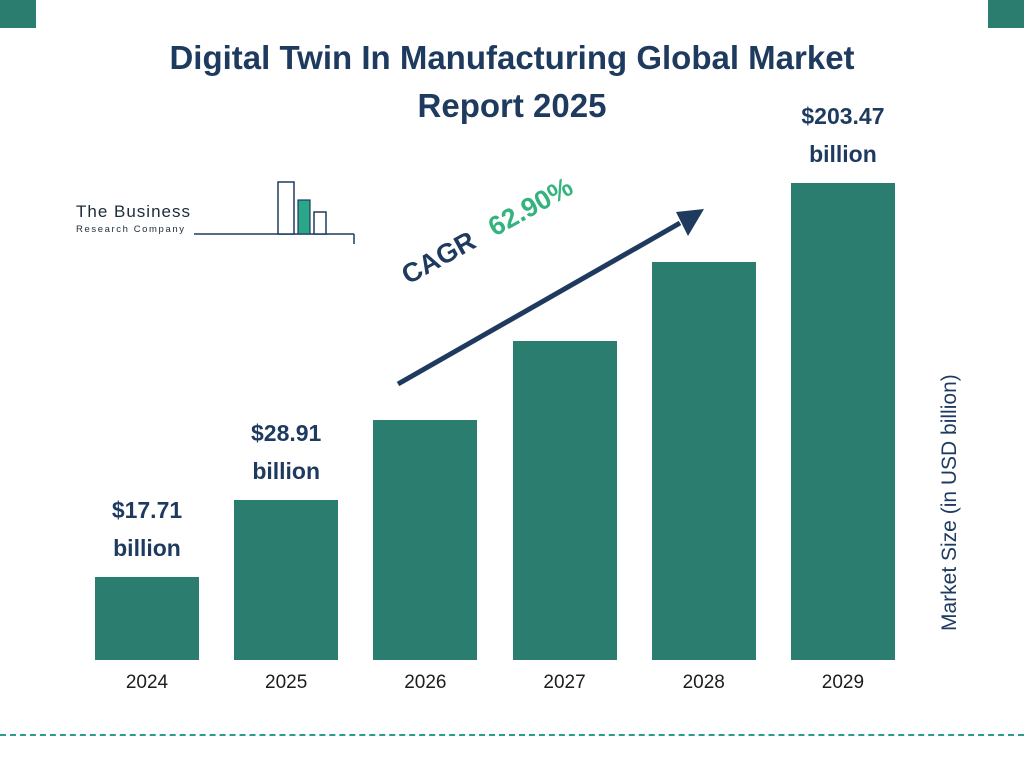 The height and width of the screenshot is (768, 1024). Describe the element at coordinates (147, 618) in the screenshot. I see `bar-2024` at that location.